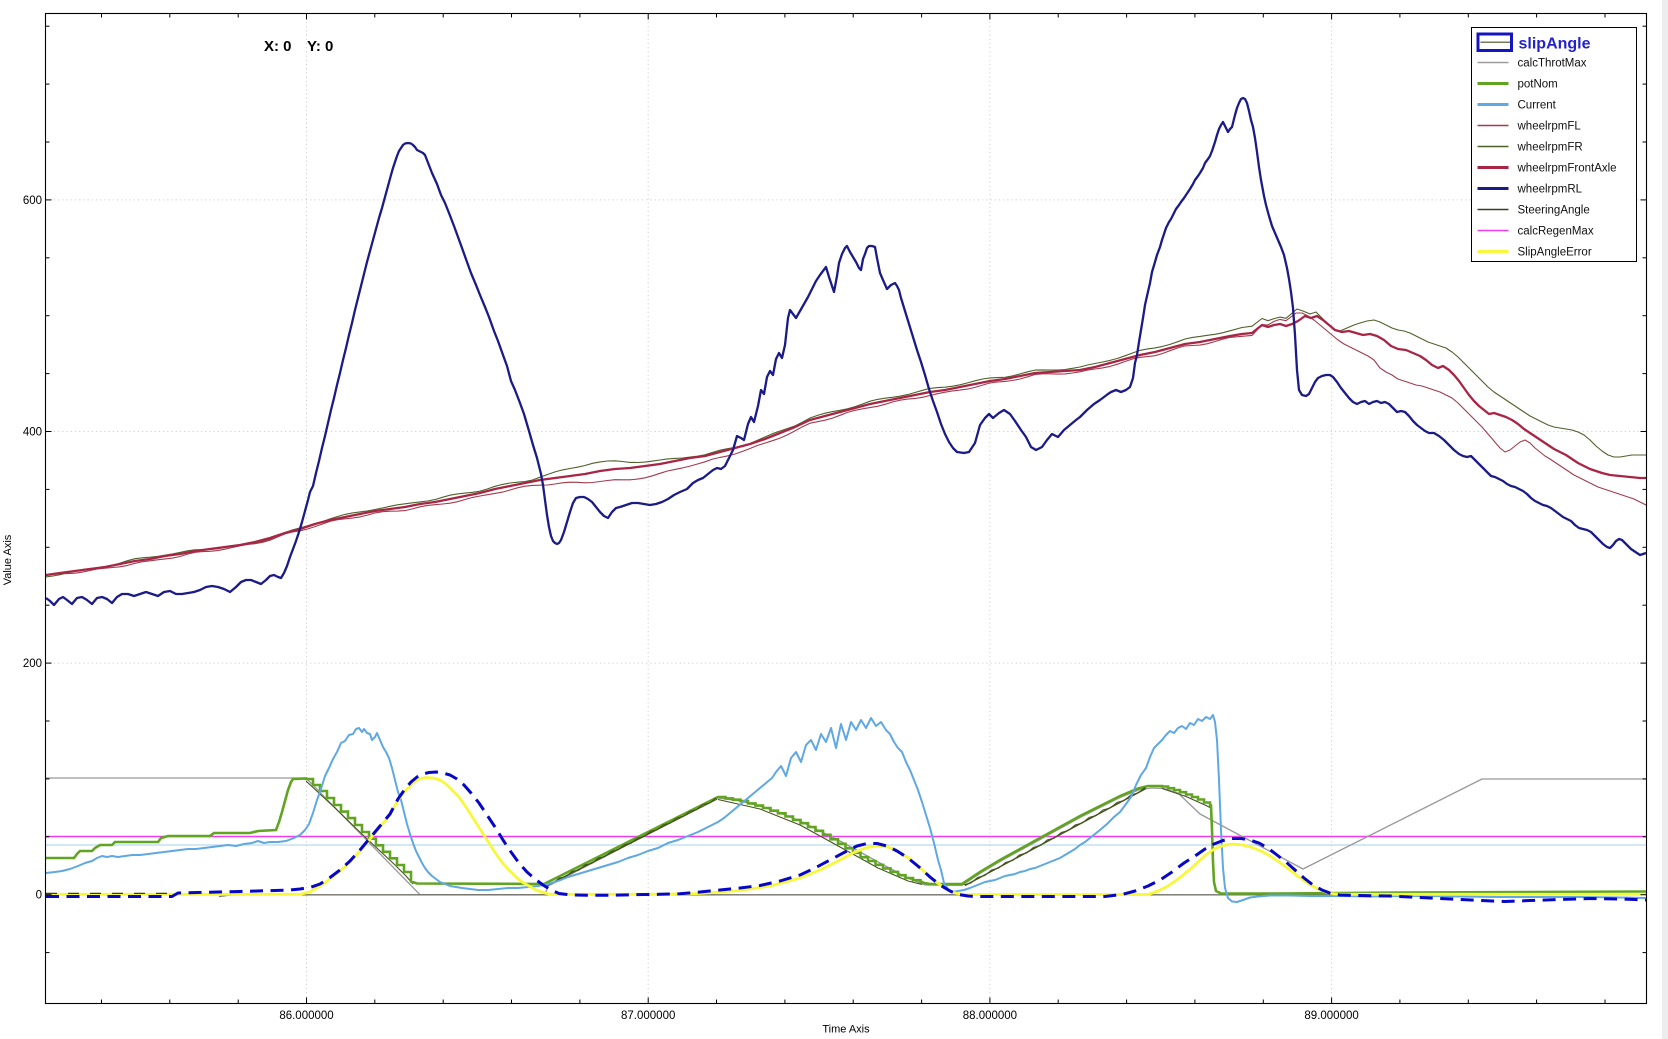  I want to click on svg-text: Value Axis, so click(8, 559).